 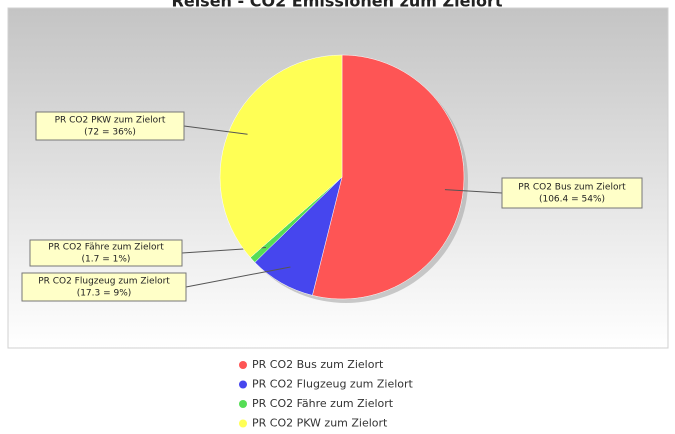 I want to click on data-label-value: (1.7 = 1%), so click(x=106, y=260).